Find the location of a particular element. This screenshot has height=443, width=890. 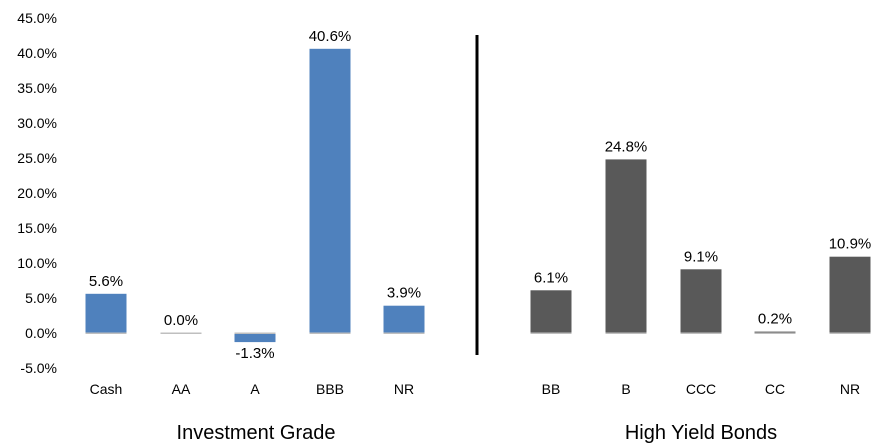

y-tick-label: 40.0% is located at coordinates (37, 53).